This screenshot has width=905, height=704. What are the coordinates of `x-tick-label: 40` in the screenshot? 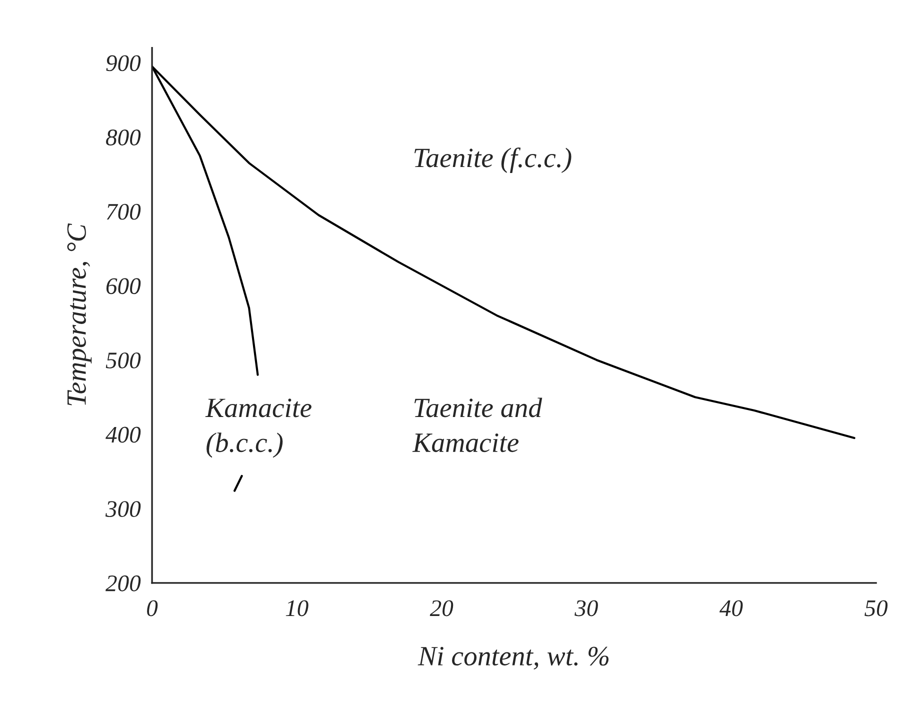 It's located at (731, 608).